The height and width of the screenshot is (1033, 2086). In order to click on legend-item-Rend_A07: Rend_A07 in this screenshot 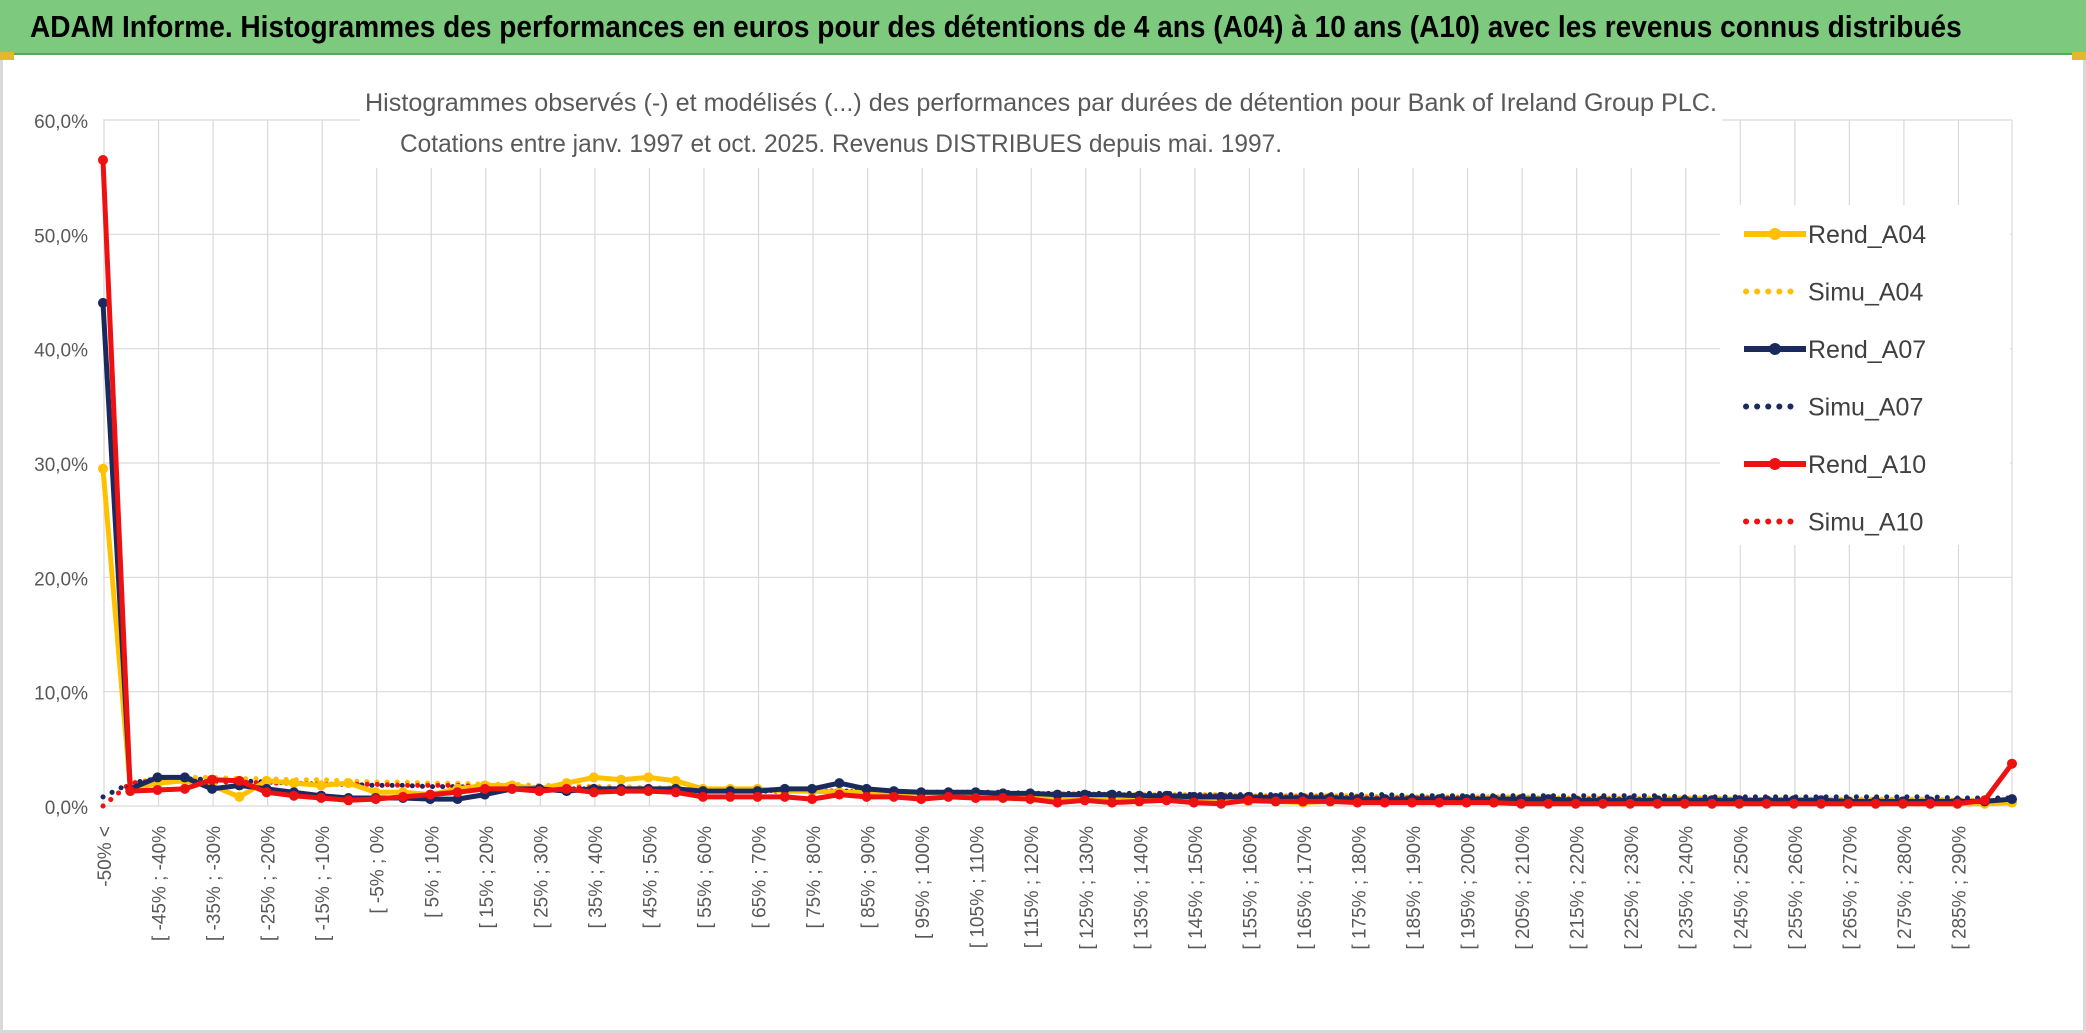, I will do `click(1835, 350)`.